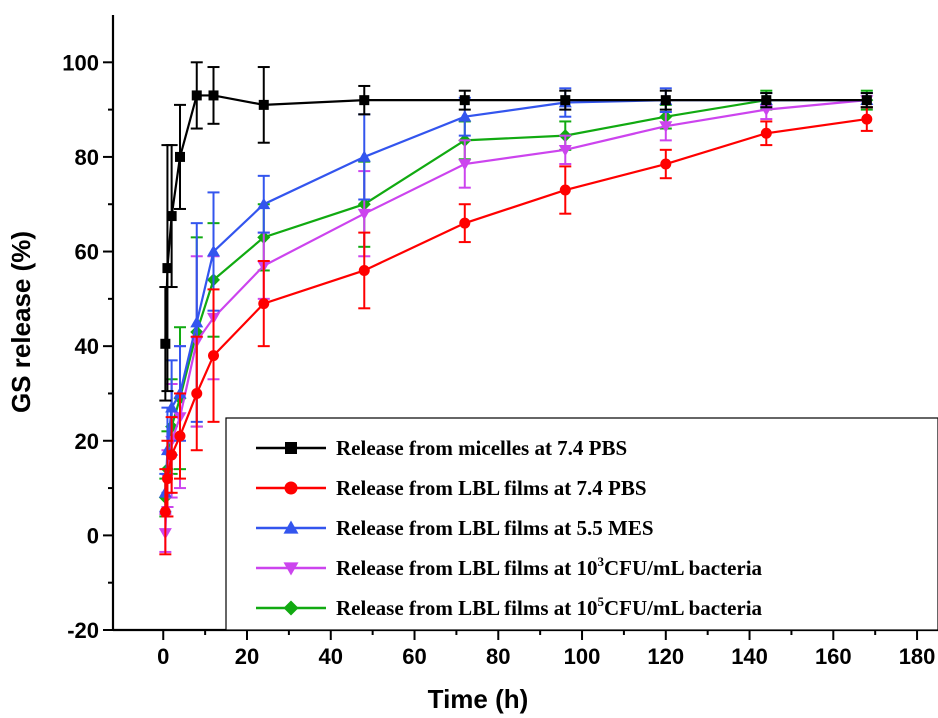 This screenshot has width=938, height=718. What do you see at coordinates (498, 656) in the screenshot?
I see `x-tick-label: 80` at bounding box center [498, 656].